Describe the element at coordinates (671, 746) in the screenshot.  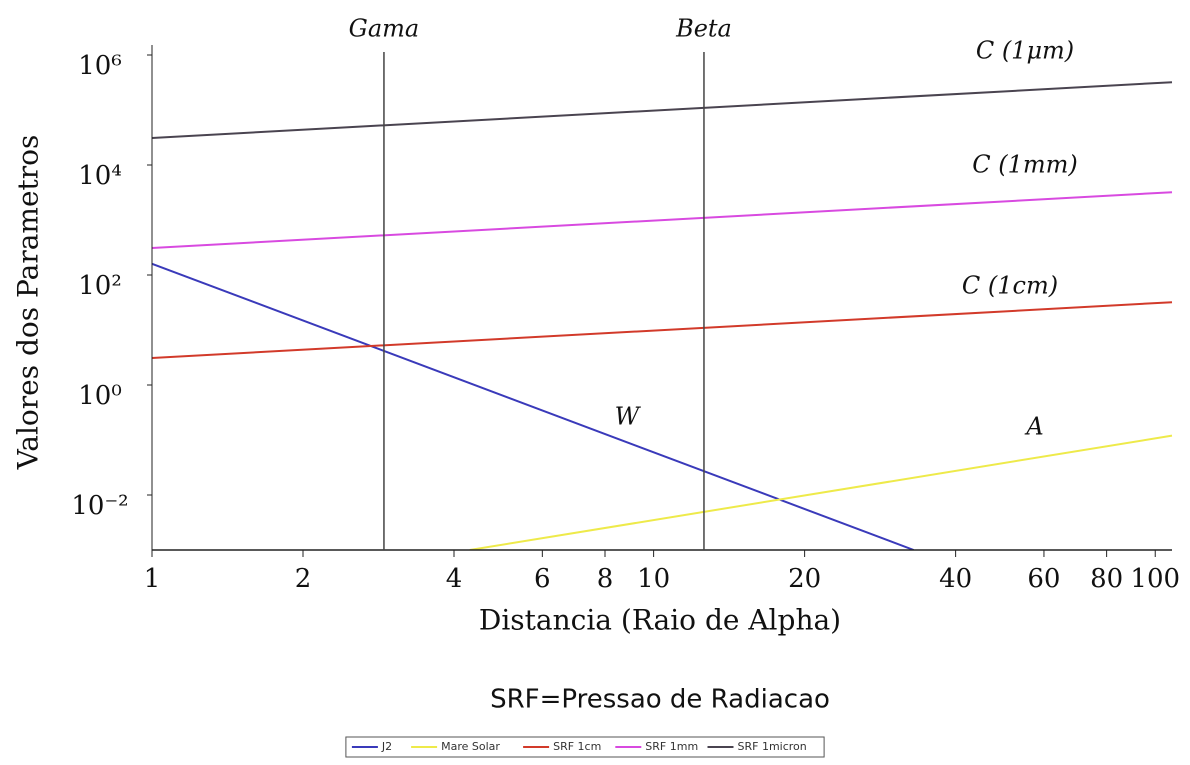
I see `legend-label: SRF 1mm` at that location.